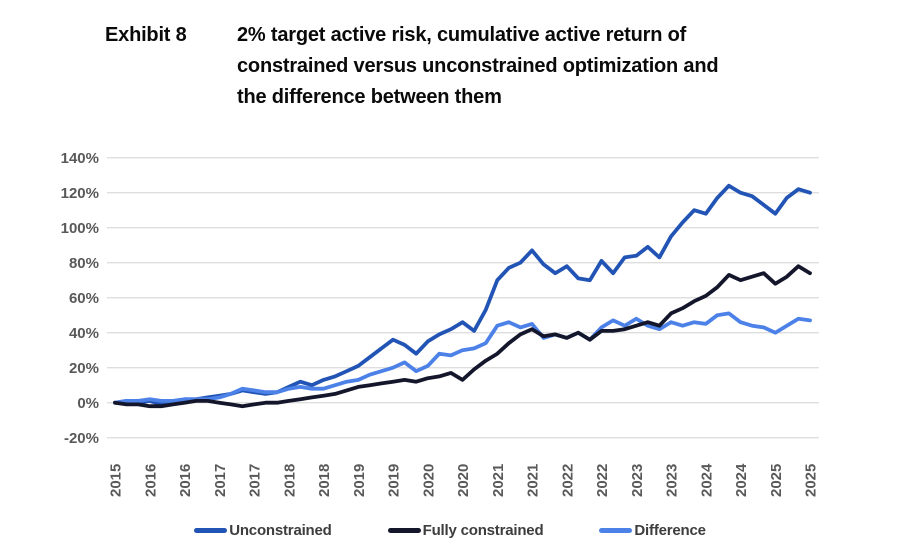 The width and height of the screenshot is (900, 558). Describe the element at coordinates (483, 530) in the screenshot. I see `legend-label-fully-constrained: Fully constrained` at that location.